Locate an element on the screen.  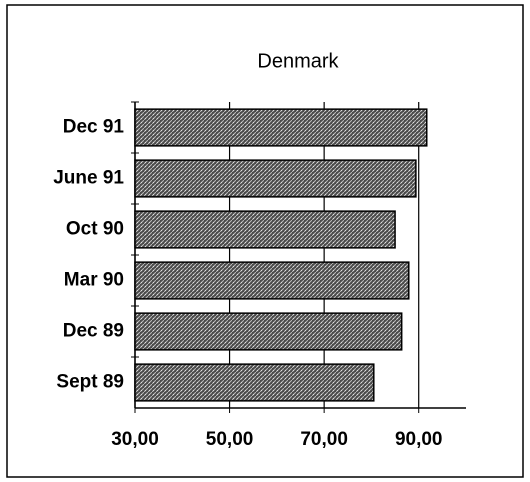
x-tick-label: 70,00 is located at coordinates (324, 439).